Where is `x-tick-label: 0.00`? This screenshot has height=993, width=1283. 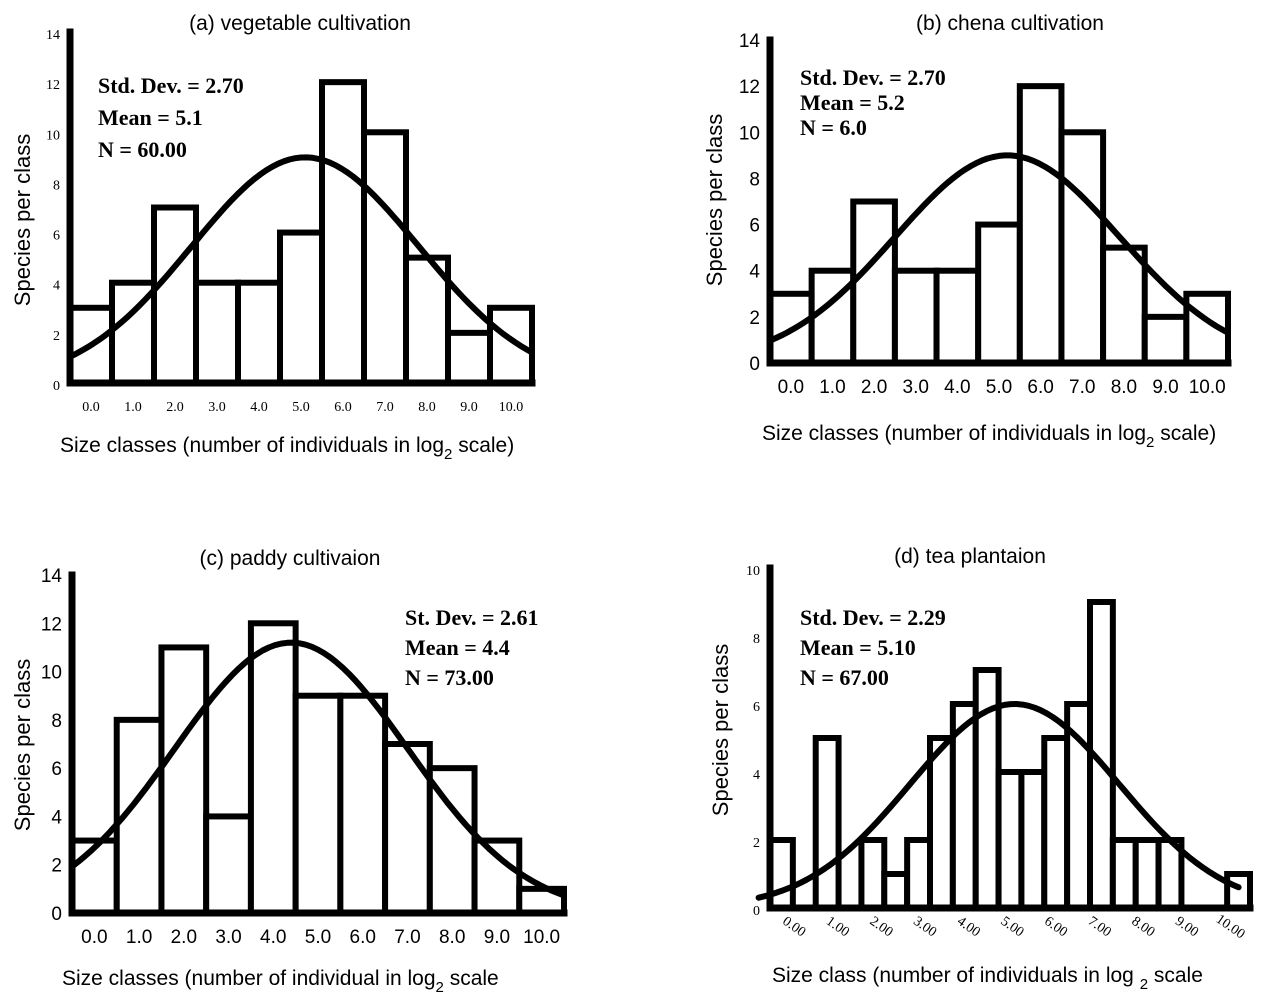 x-tick-label: 0.00 is located at coordinates (793, 927).